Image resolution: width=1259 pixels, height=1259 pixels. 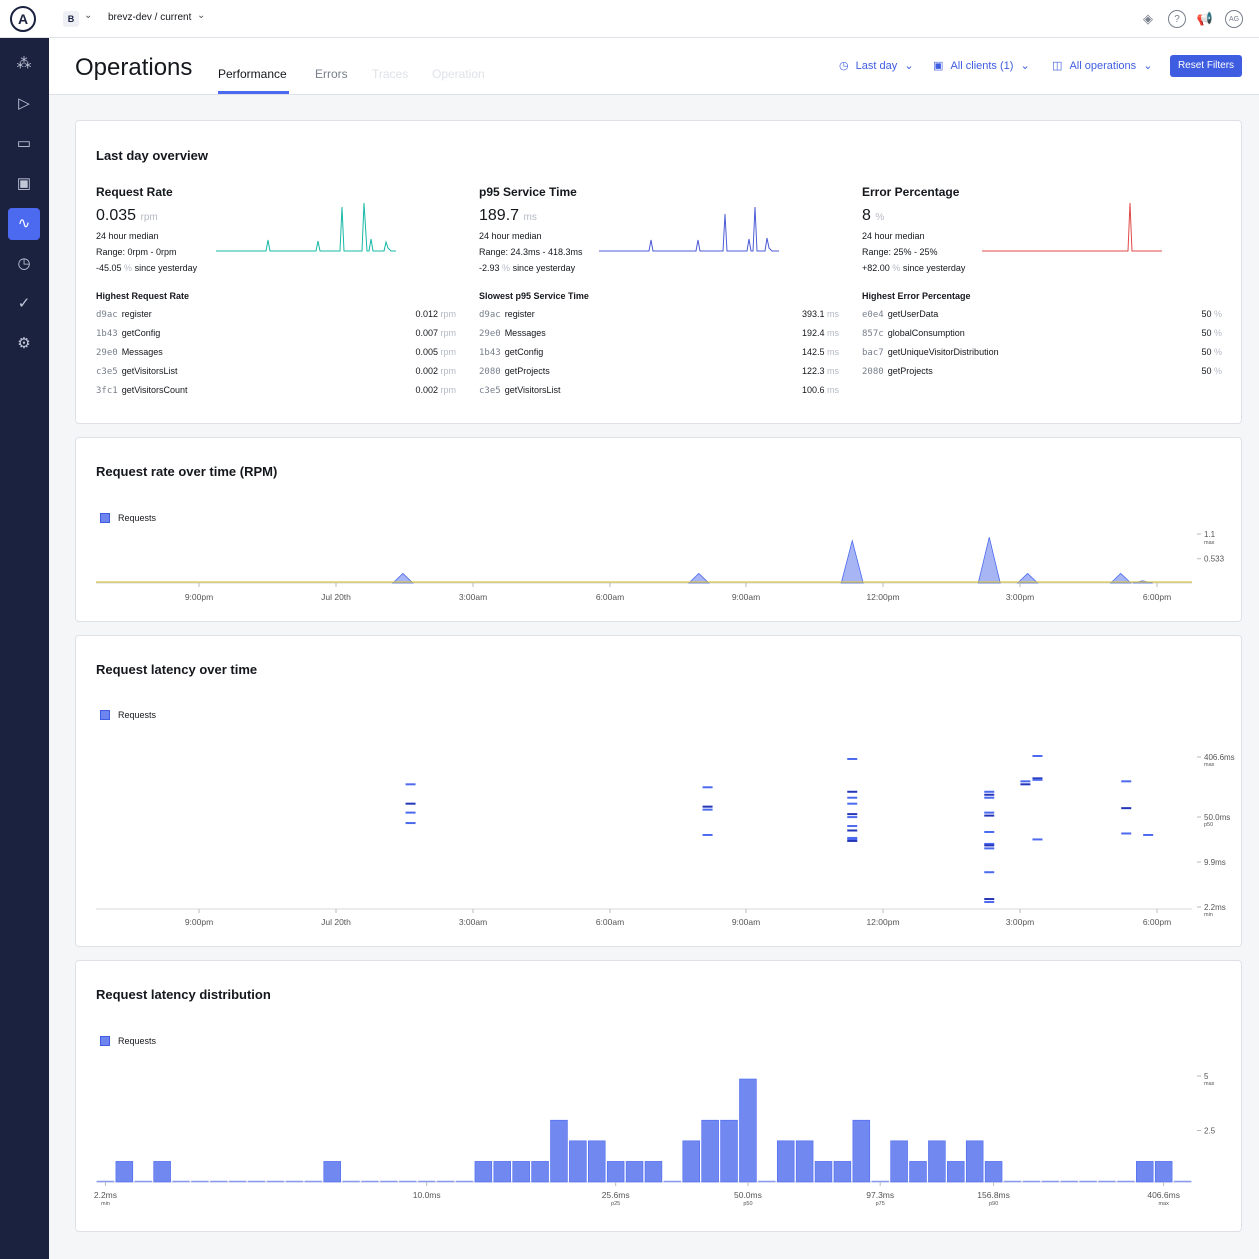 I want to click on chart-peak, so click(x=1027, y=578).